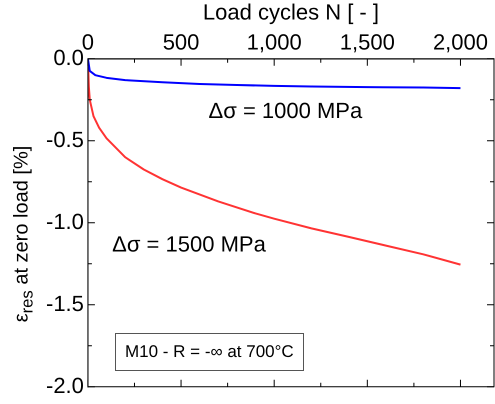 The width and height of the screenshot is (495, 404). I want to click on y-tick-label: -1.5, so click(65, 303).